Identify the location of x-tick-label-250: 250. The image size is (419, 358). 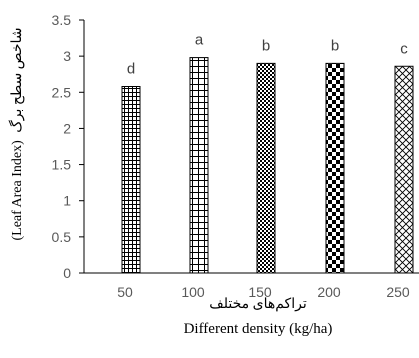
(398, 292).